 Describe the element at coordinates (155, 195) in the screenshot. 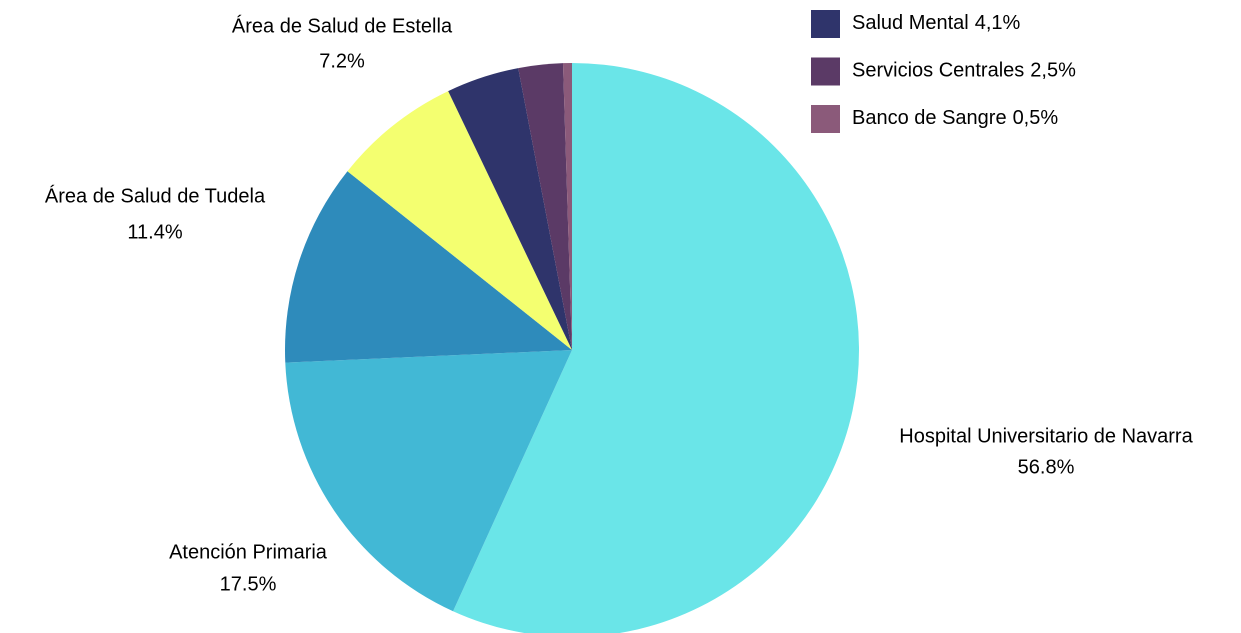

I see `slice-label: Área de Salud de Tudela` at that location.